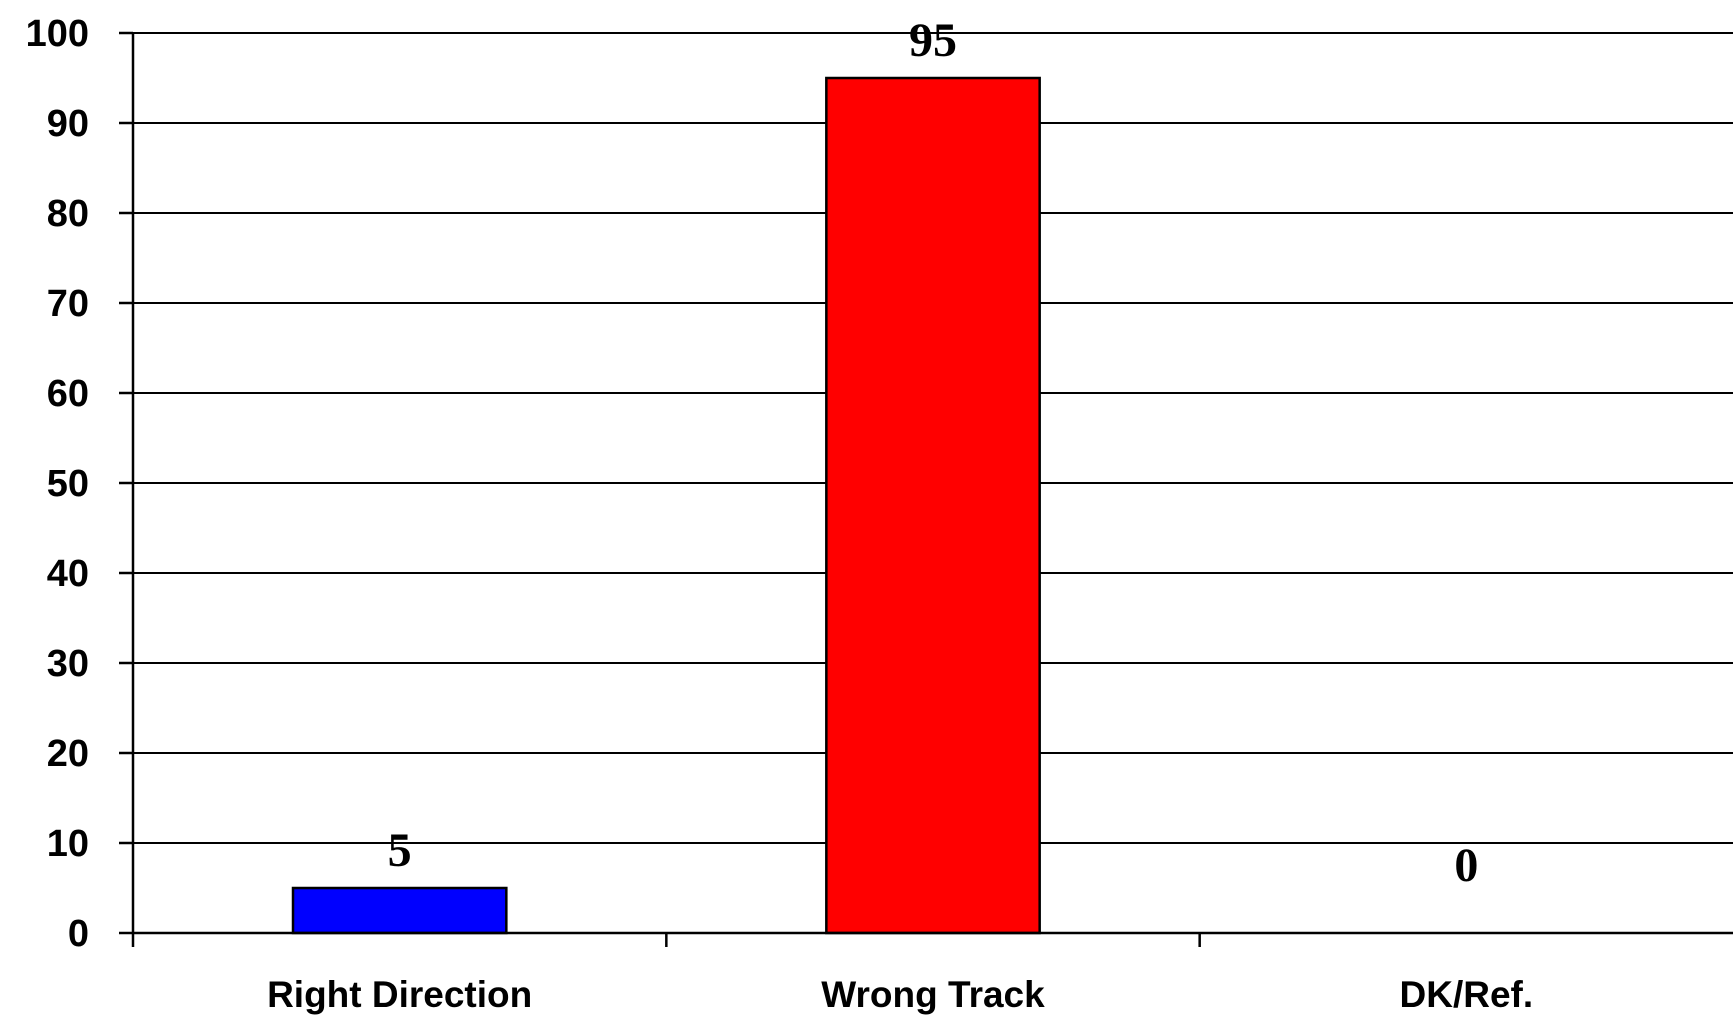 The image size is (1733, 1019). What do you see at coordinates (68, 754) in the screenshot?
I see `y-tick-label: 20` at bounding box center [68, 754].